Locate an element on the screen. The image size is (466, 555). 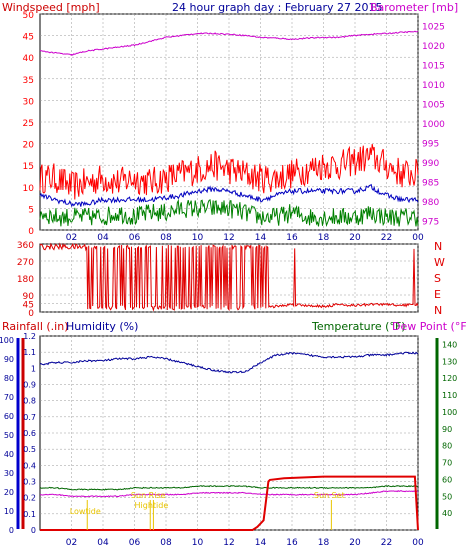
humidity-tick-label: 40 is located at coordinates (9, 454).